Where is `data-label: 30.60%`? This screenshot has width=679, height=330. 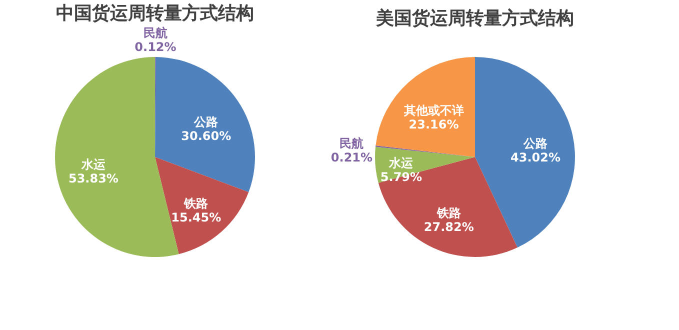 data-label: 30.60% is located at coordinates (206, 135).